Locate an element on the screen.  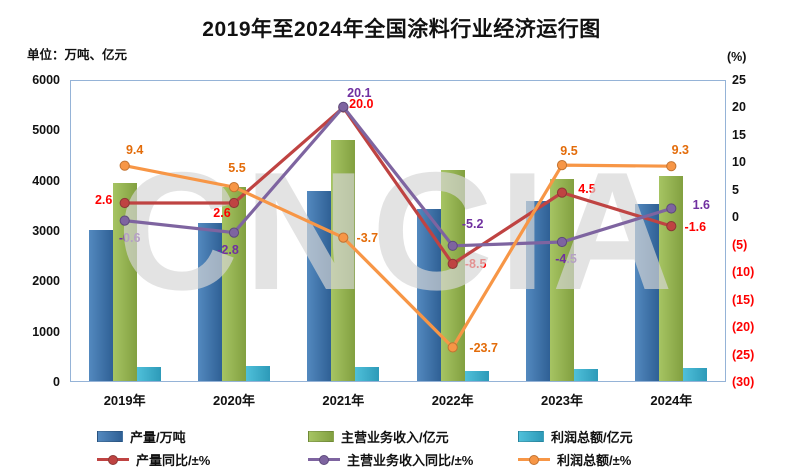
legend-item: 产量同比/±% is located at coordinates (153, 459).